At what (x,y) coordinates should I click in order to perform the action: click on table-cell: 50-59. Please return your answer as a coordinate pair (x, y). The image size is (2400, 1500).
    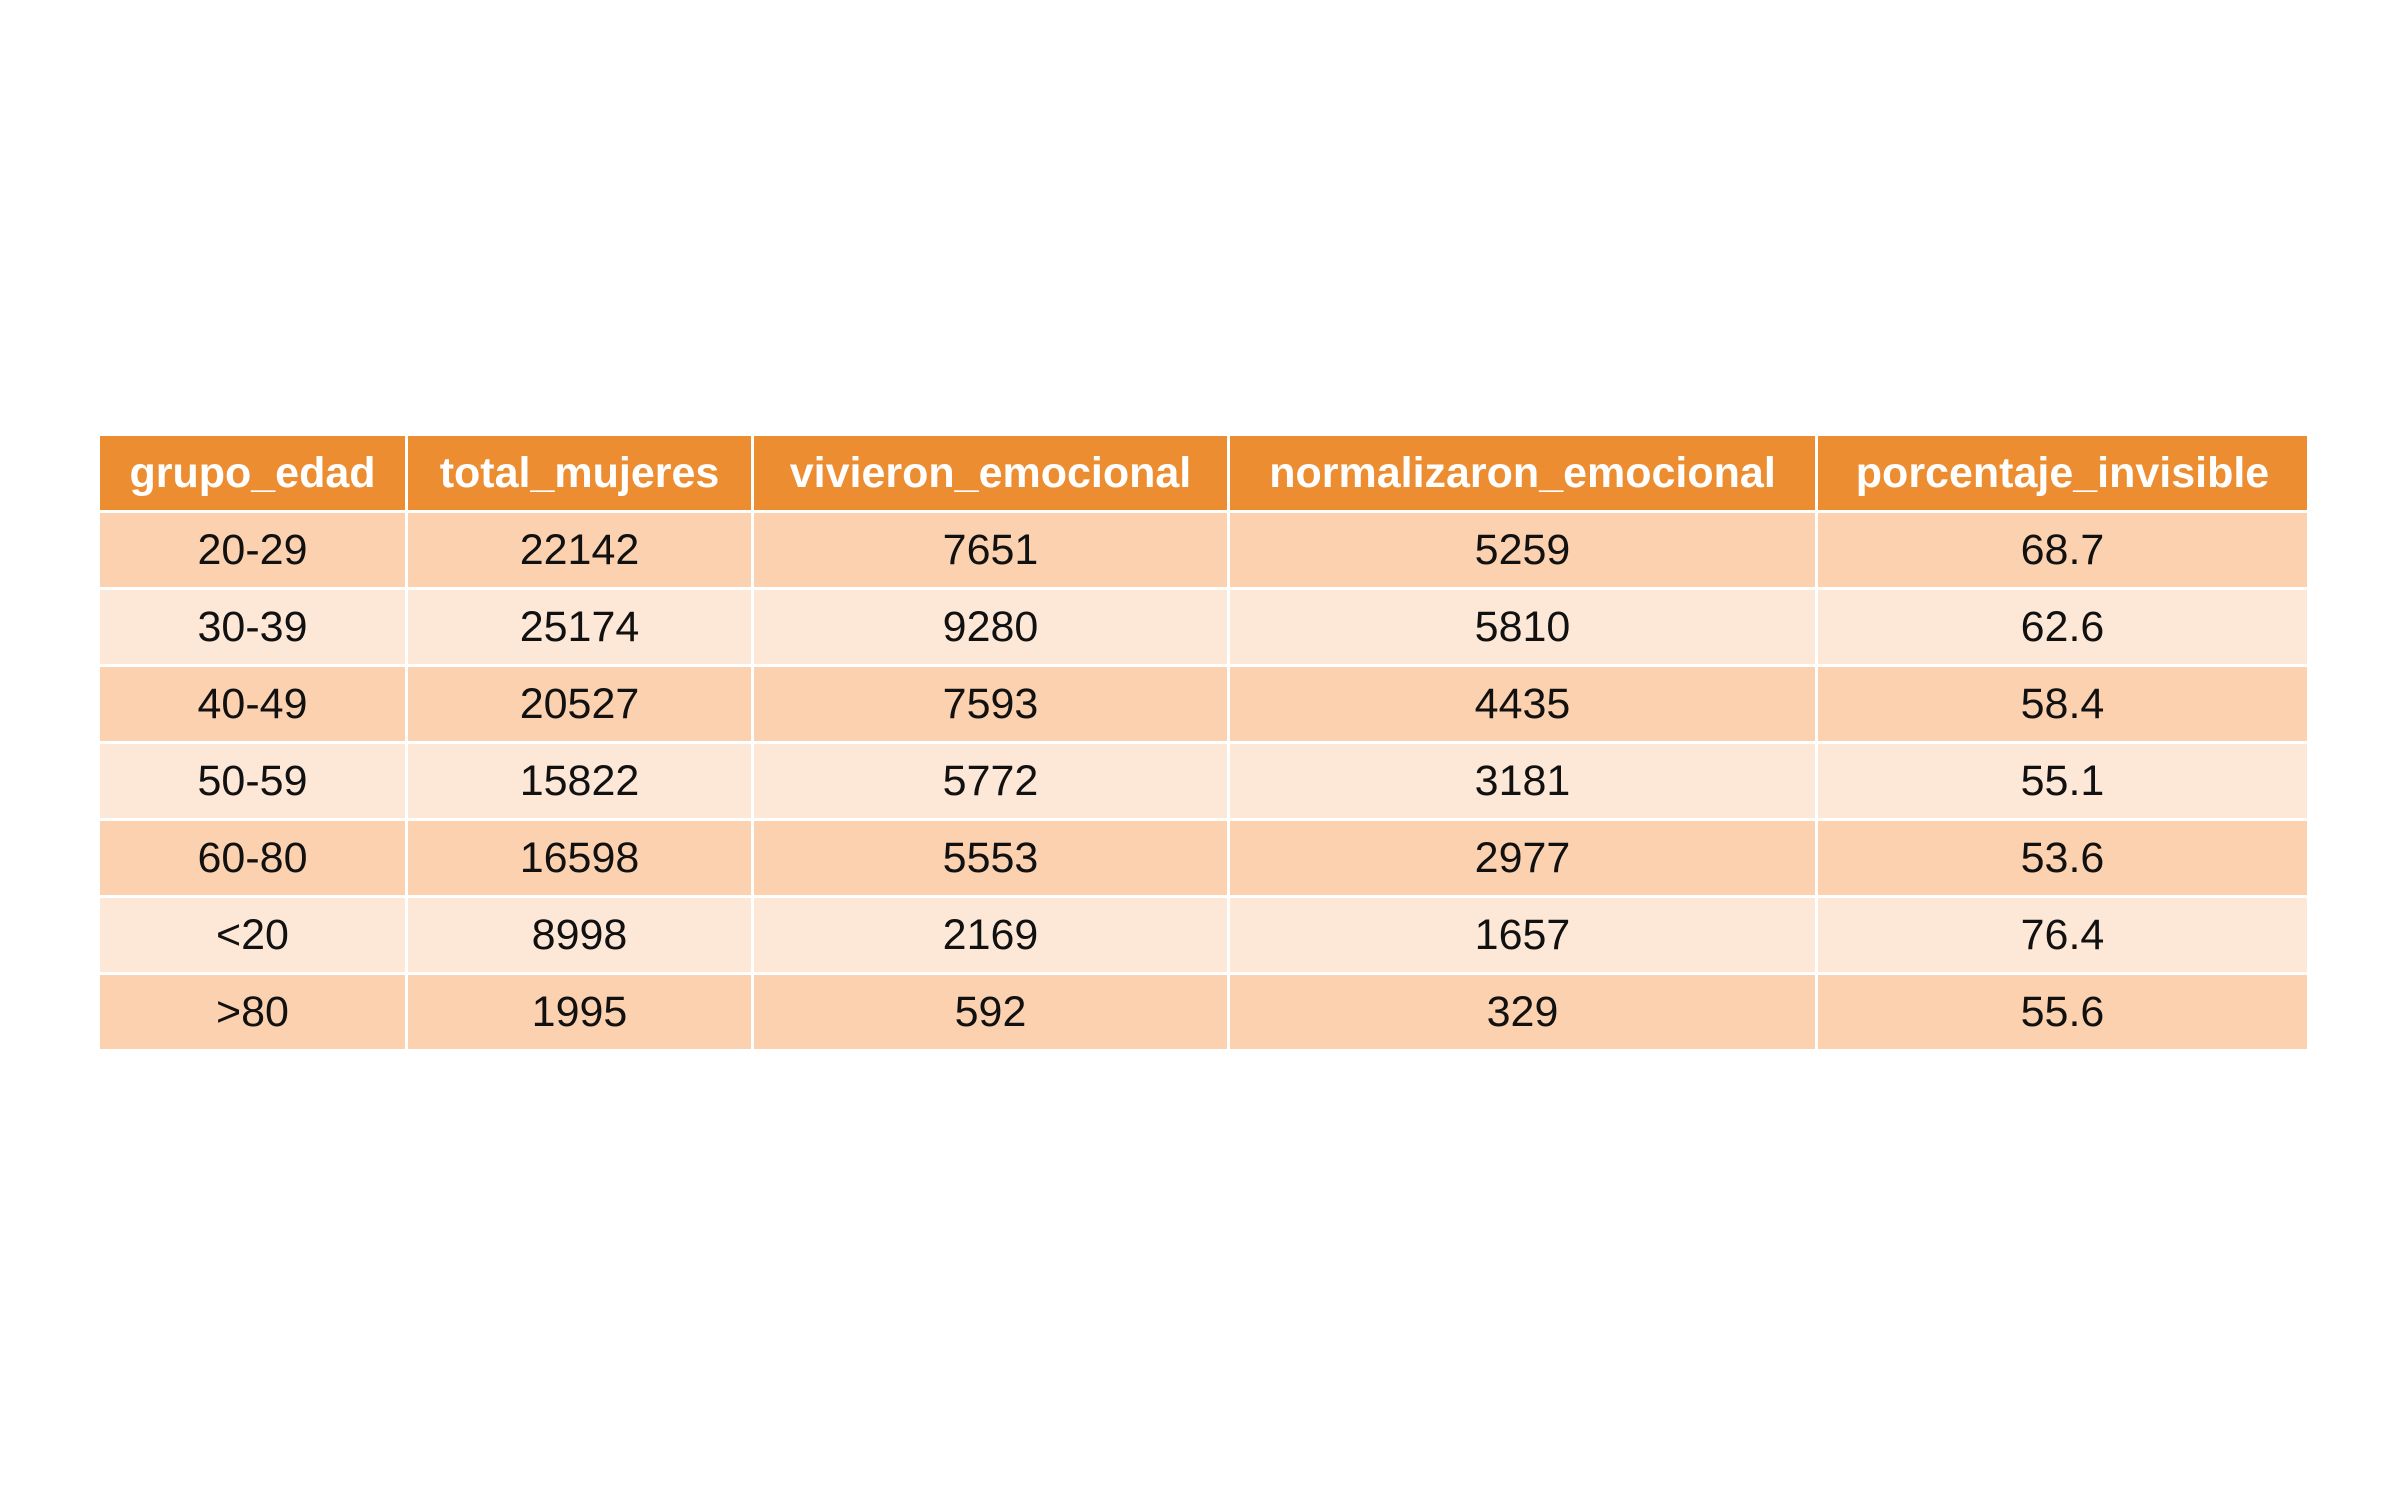
    Looking at the image, I should click on (252, 781).